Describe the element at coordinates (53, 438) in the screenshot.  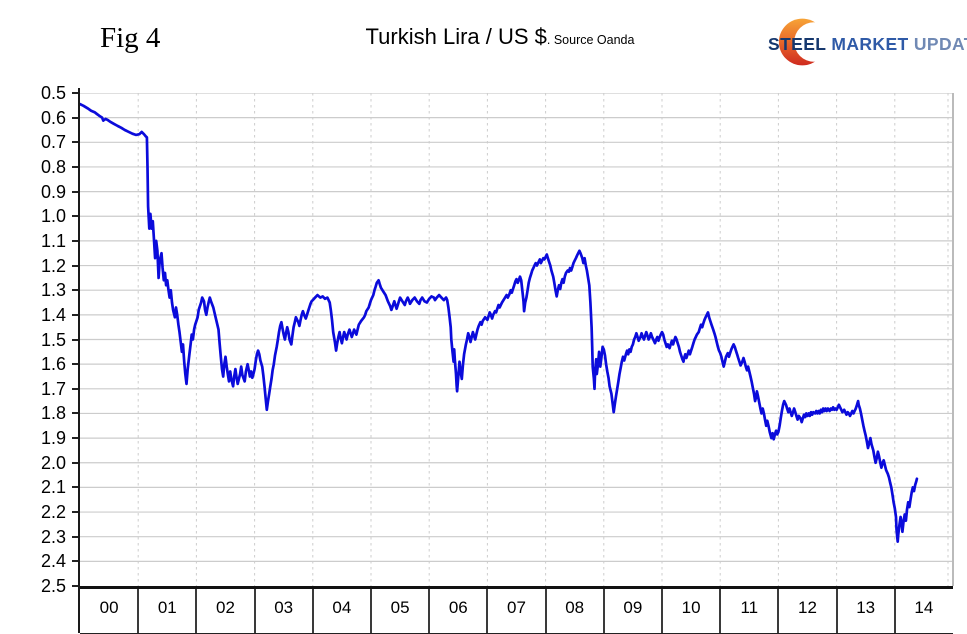
I see `y-axis-tick-label: 1.9` at that location.